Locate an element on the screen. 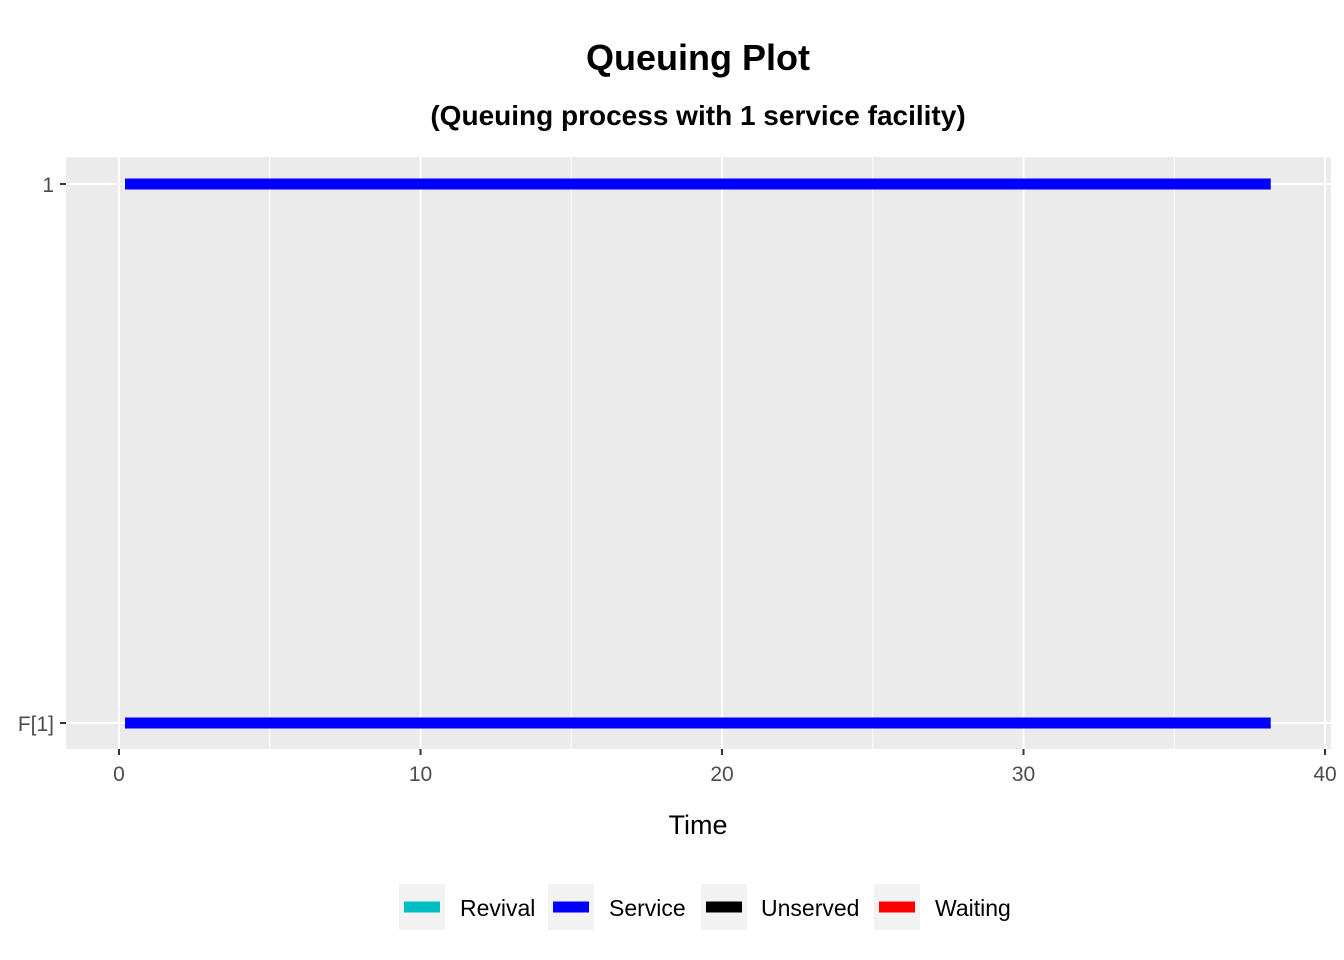 The width and height of the screenshot is (1344, 960). legend: Revival Service Unserved Waiting is located at coordinates (705, 907).